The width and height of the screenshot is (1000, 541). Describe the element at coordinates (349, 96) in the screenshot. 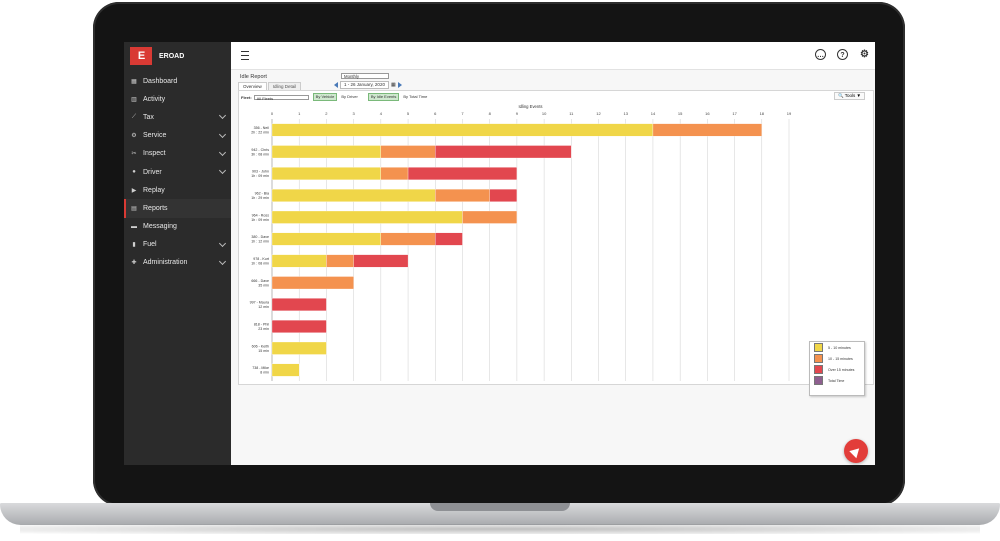

I see `group-by-driver: By Driver` at that location.